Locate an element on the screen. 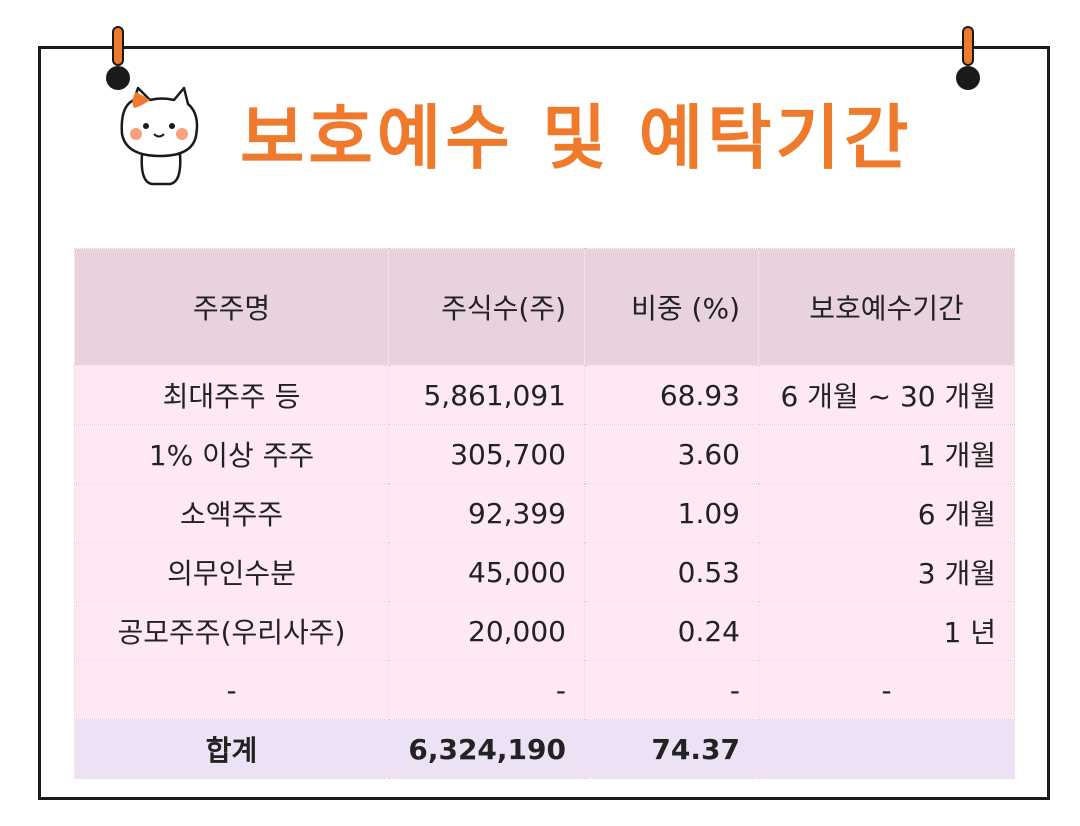  cell-shares: 305,700 is located at coordinates (486, 454).